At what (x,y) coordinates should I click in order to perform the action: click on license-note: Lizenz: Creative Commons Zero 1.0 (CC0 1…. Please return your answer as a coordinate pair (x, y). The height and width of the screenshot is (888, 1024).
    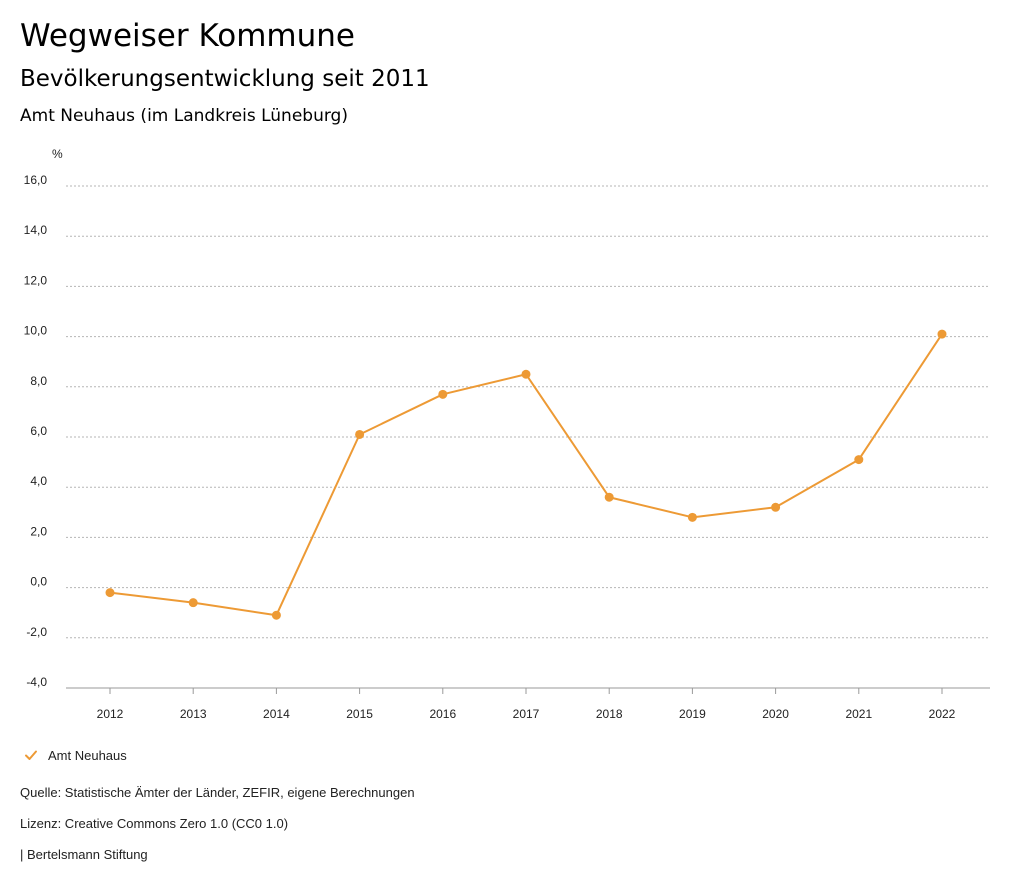
    Looking at the image, I should click on (154, 823).